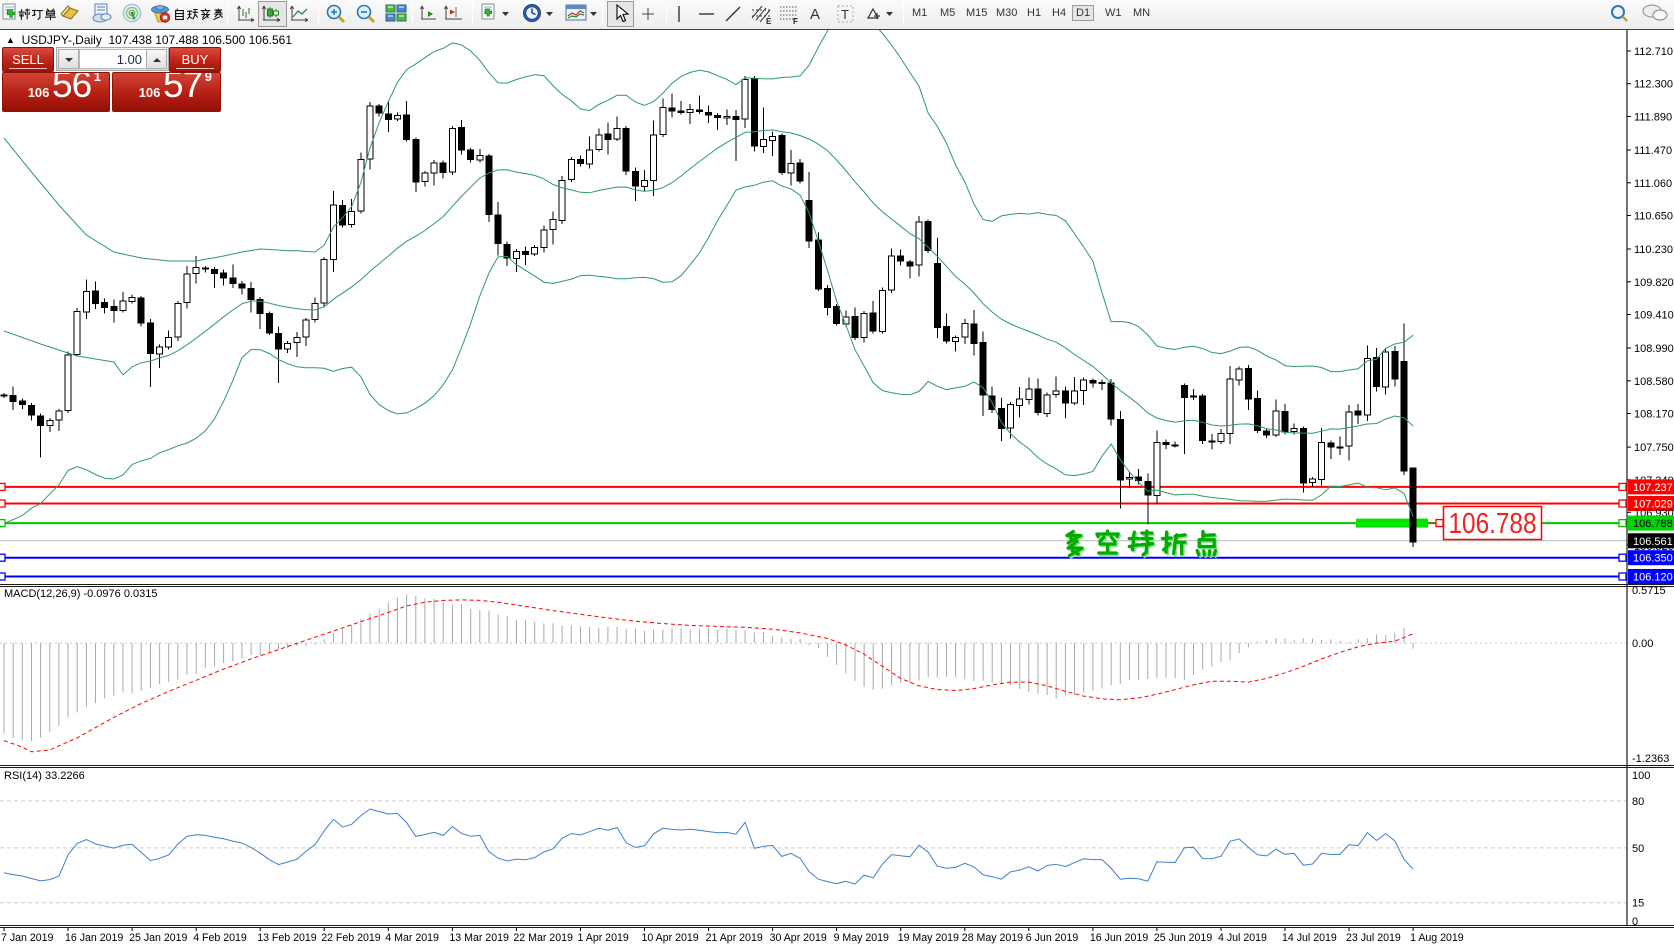  Describe the element at coordinates (1653, 85) in the screenshot. I see `svg-text: 112.300` at that location.